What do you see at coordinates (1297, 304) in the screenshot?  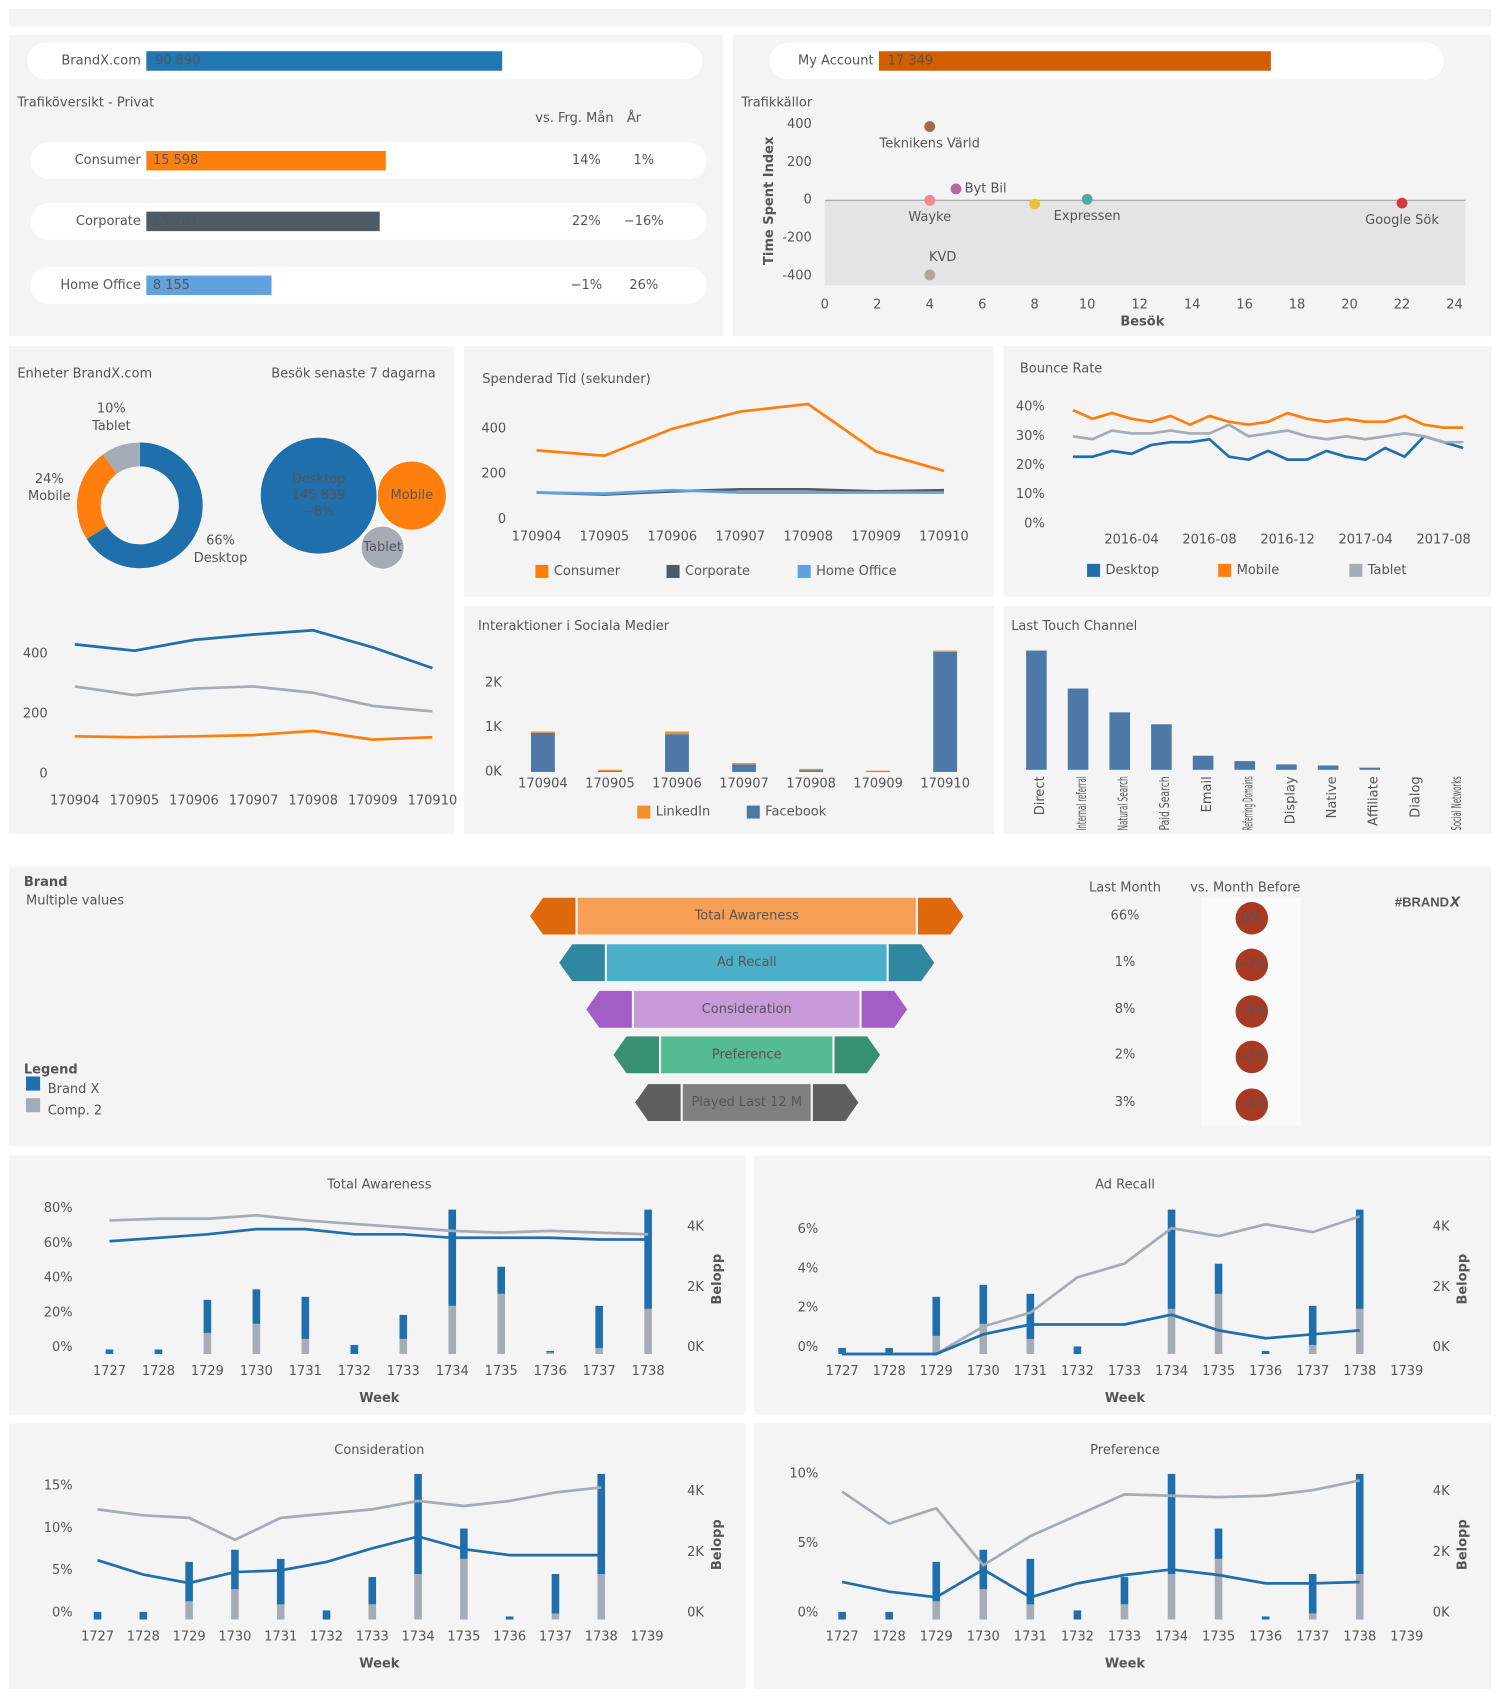 I see `x-tick-label: 18` at bounding box center [1297, 304].